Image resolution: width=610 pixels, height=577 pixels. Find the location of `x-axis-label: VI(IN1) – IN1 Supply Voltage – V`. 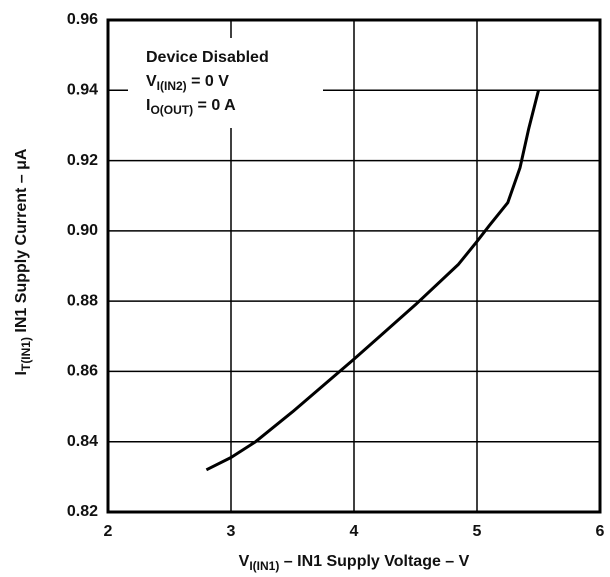

x-axis-label: VI(IN1) – IN1 Supply Voltage – V is located at coordinates (354, 563).